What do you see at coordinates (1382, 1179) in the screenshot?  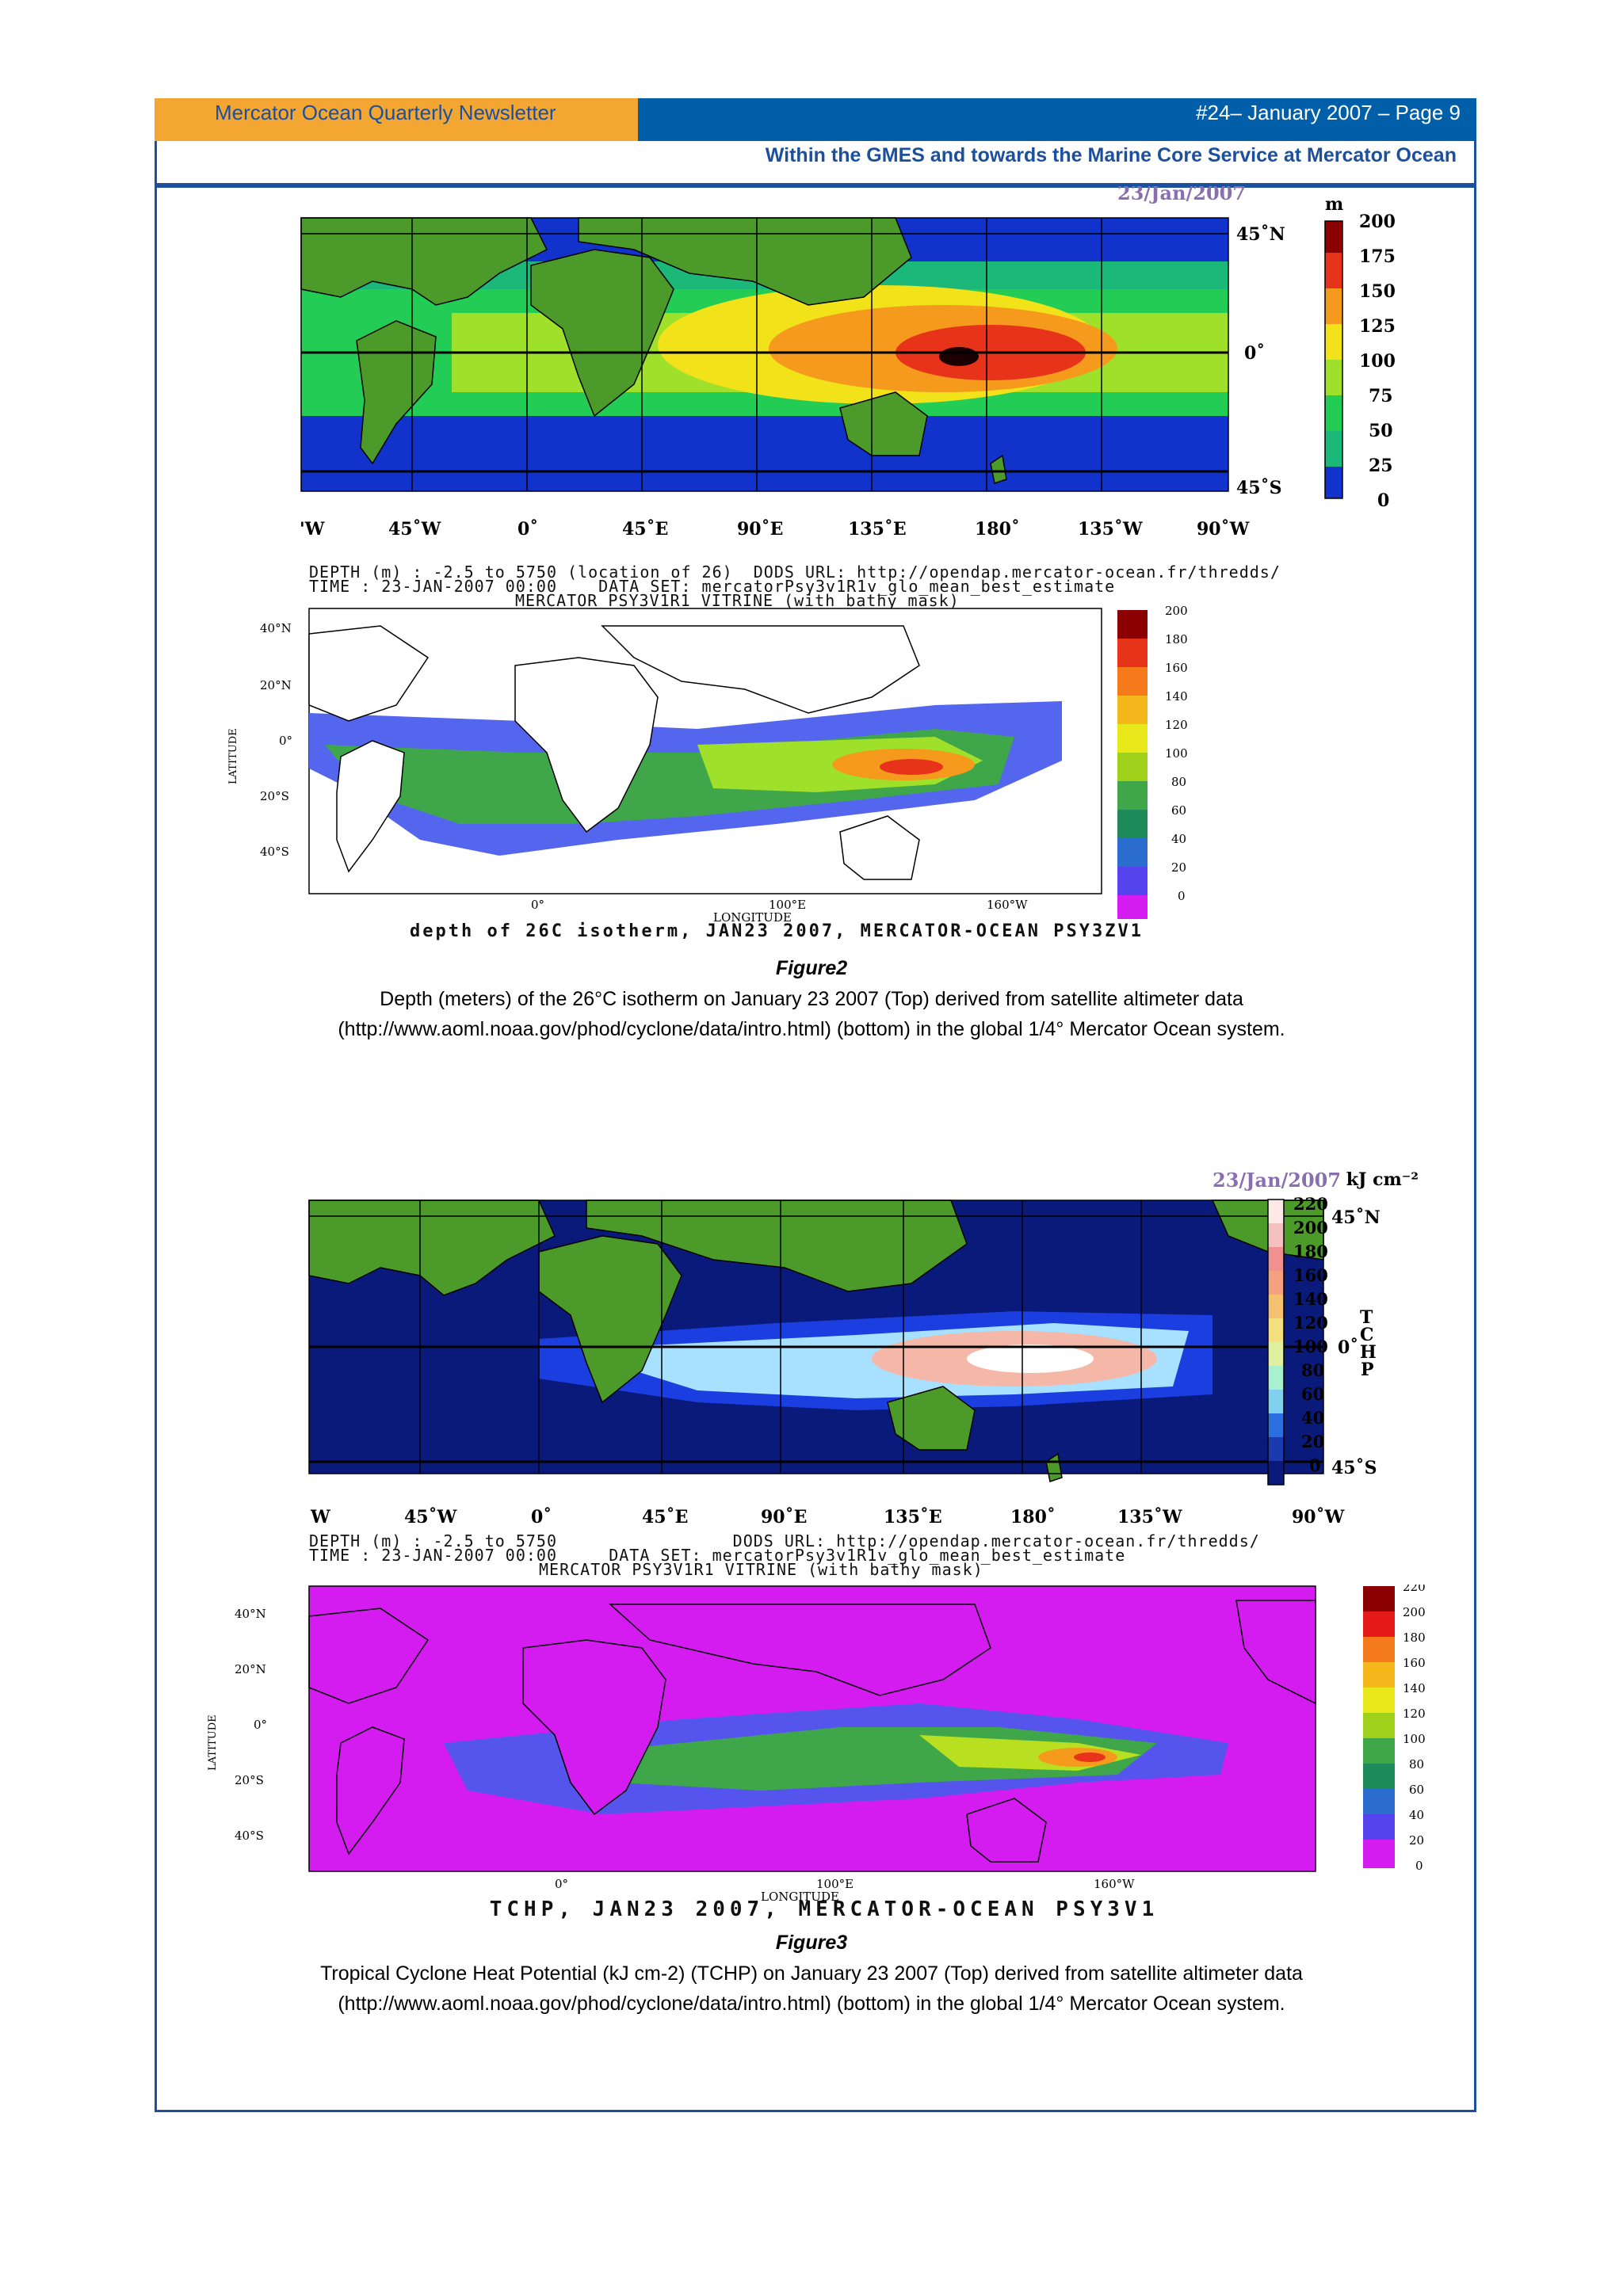 I see `svg-text: kJ cm⁻²` at bounding box center [1382, 1179].